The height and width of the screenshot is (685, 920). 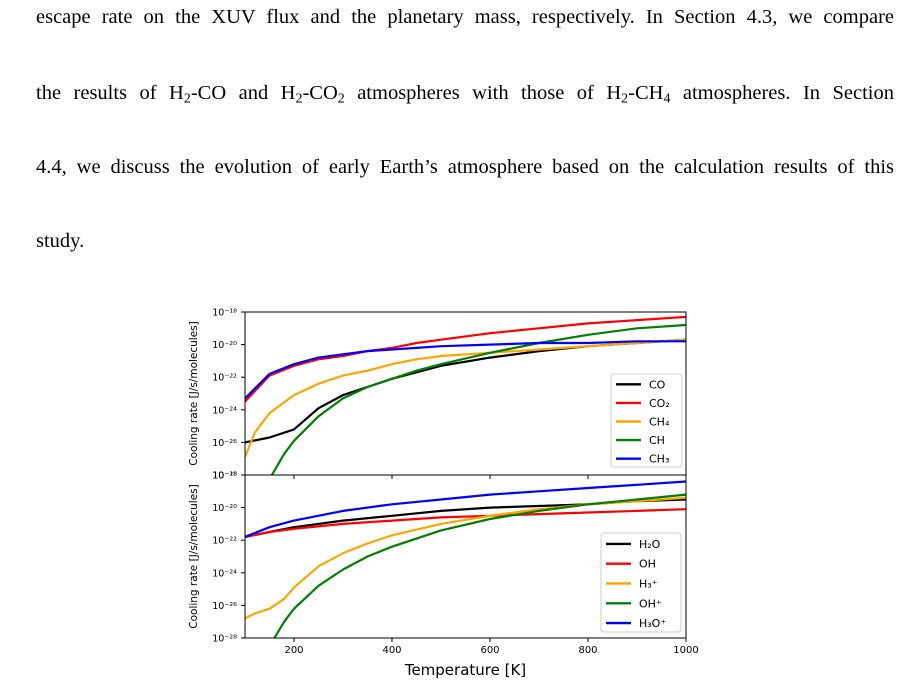 I want to click on legend-label: CO₂, so click(x=659, y=403).